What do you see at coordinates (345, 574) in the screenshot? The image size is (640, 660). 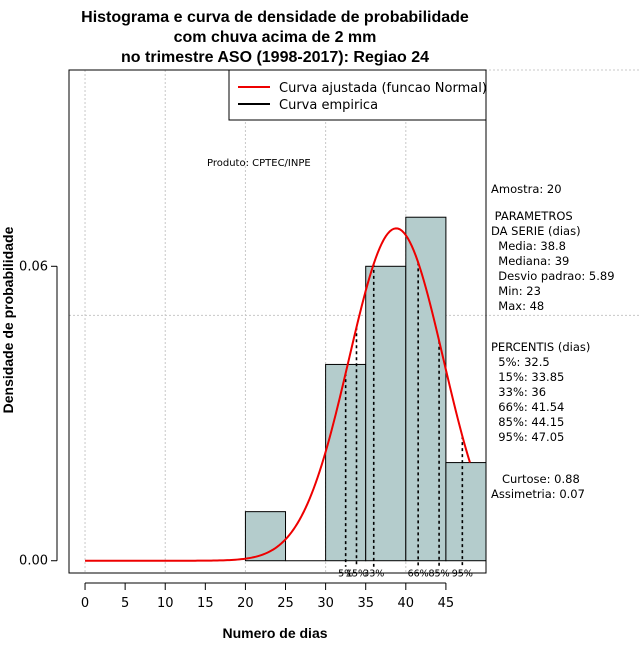 I see `percentile-label: 5%` at bounding box center [345, 574].